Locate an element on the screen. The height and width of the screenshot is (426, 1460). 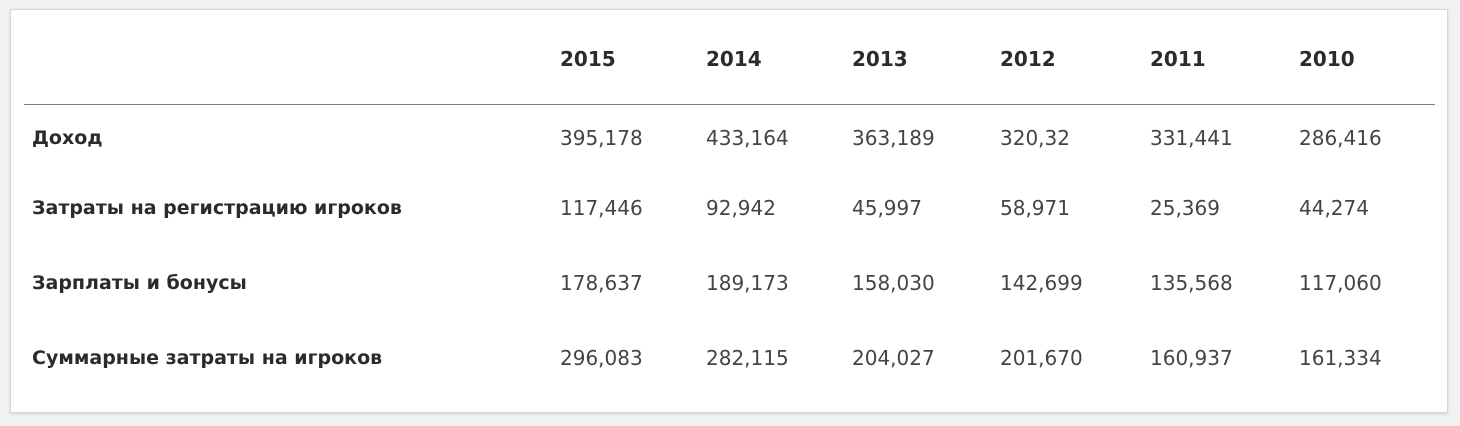
table-cell: 189,173 is located at coordinates (747, 283).